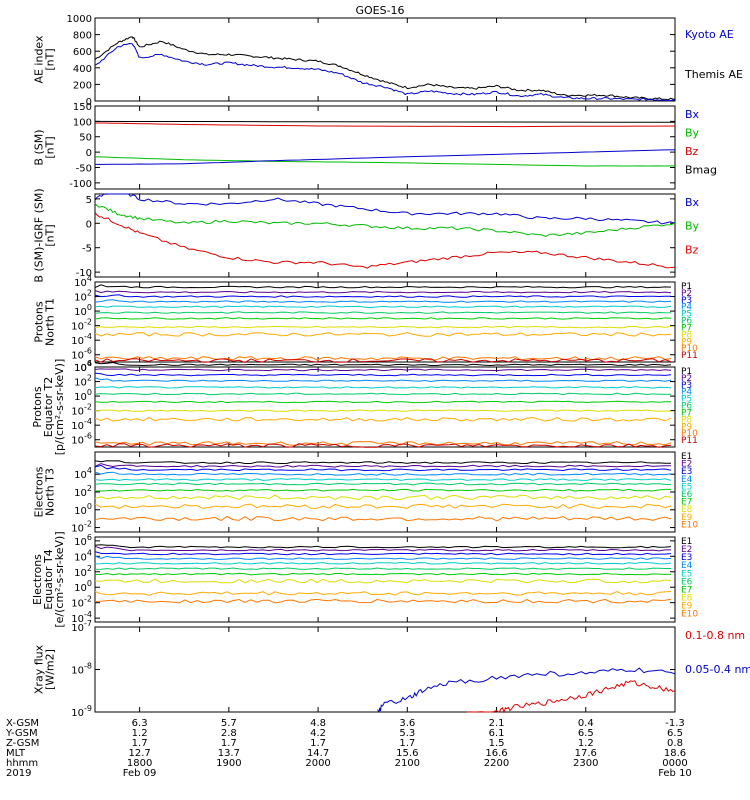  Describe the element at coordinates (59, 579) in the screenshot. I see `ylabel-ee: [e/(cm²-s-sr-keV)]` at that location.